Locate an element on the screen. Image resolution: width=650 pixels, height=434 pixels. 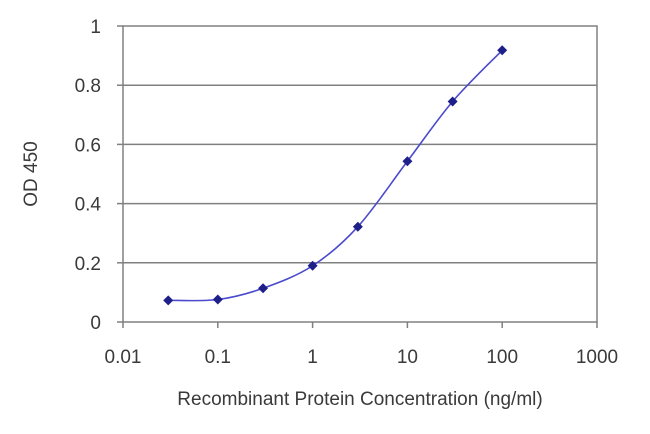
x-tick-label-5: 1000 is located at coordinates (597, 357).